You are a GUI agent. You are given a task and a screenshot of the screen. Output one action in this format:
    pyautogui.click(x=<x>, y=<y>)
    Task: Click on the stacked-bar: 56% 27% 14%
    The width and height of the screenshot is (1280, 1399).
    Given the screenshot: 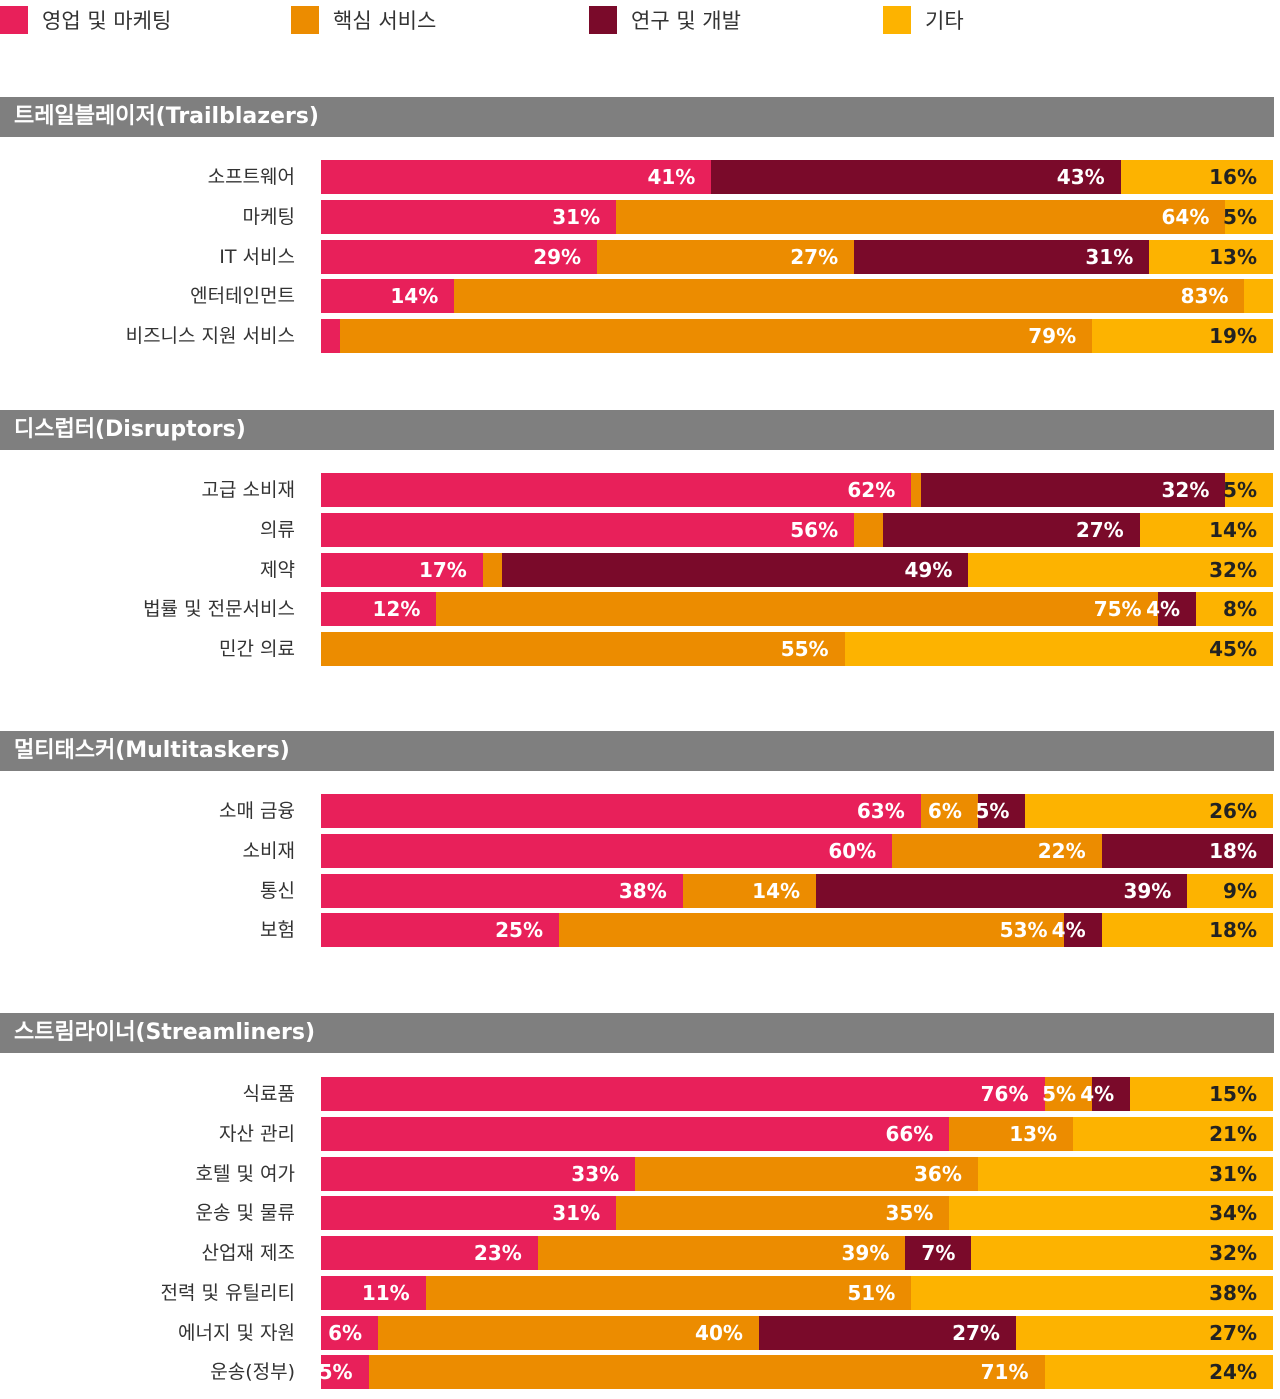 What is the action you would take?
    pyautogui.click(x=797, y=530)
    